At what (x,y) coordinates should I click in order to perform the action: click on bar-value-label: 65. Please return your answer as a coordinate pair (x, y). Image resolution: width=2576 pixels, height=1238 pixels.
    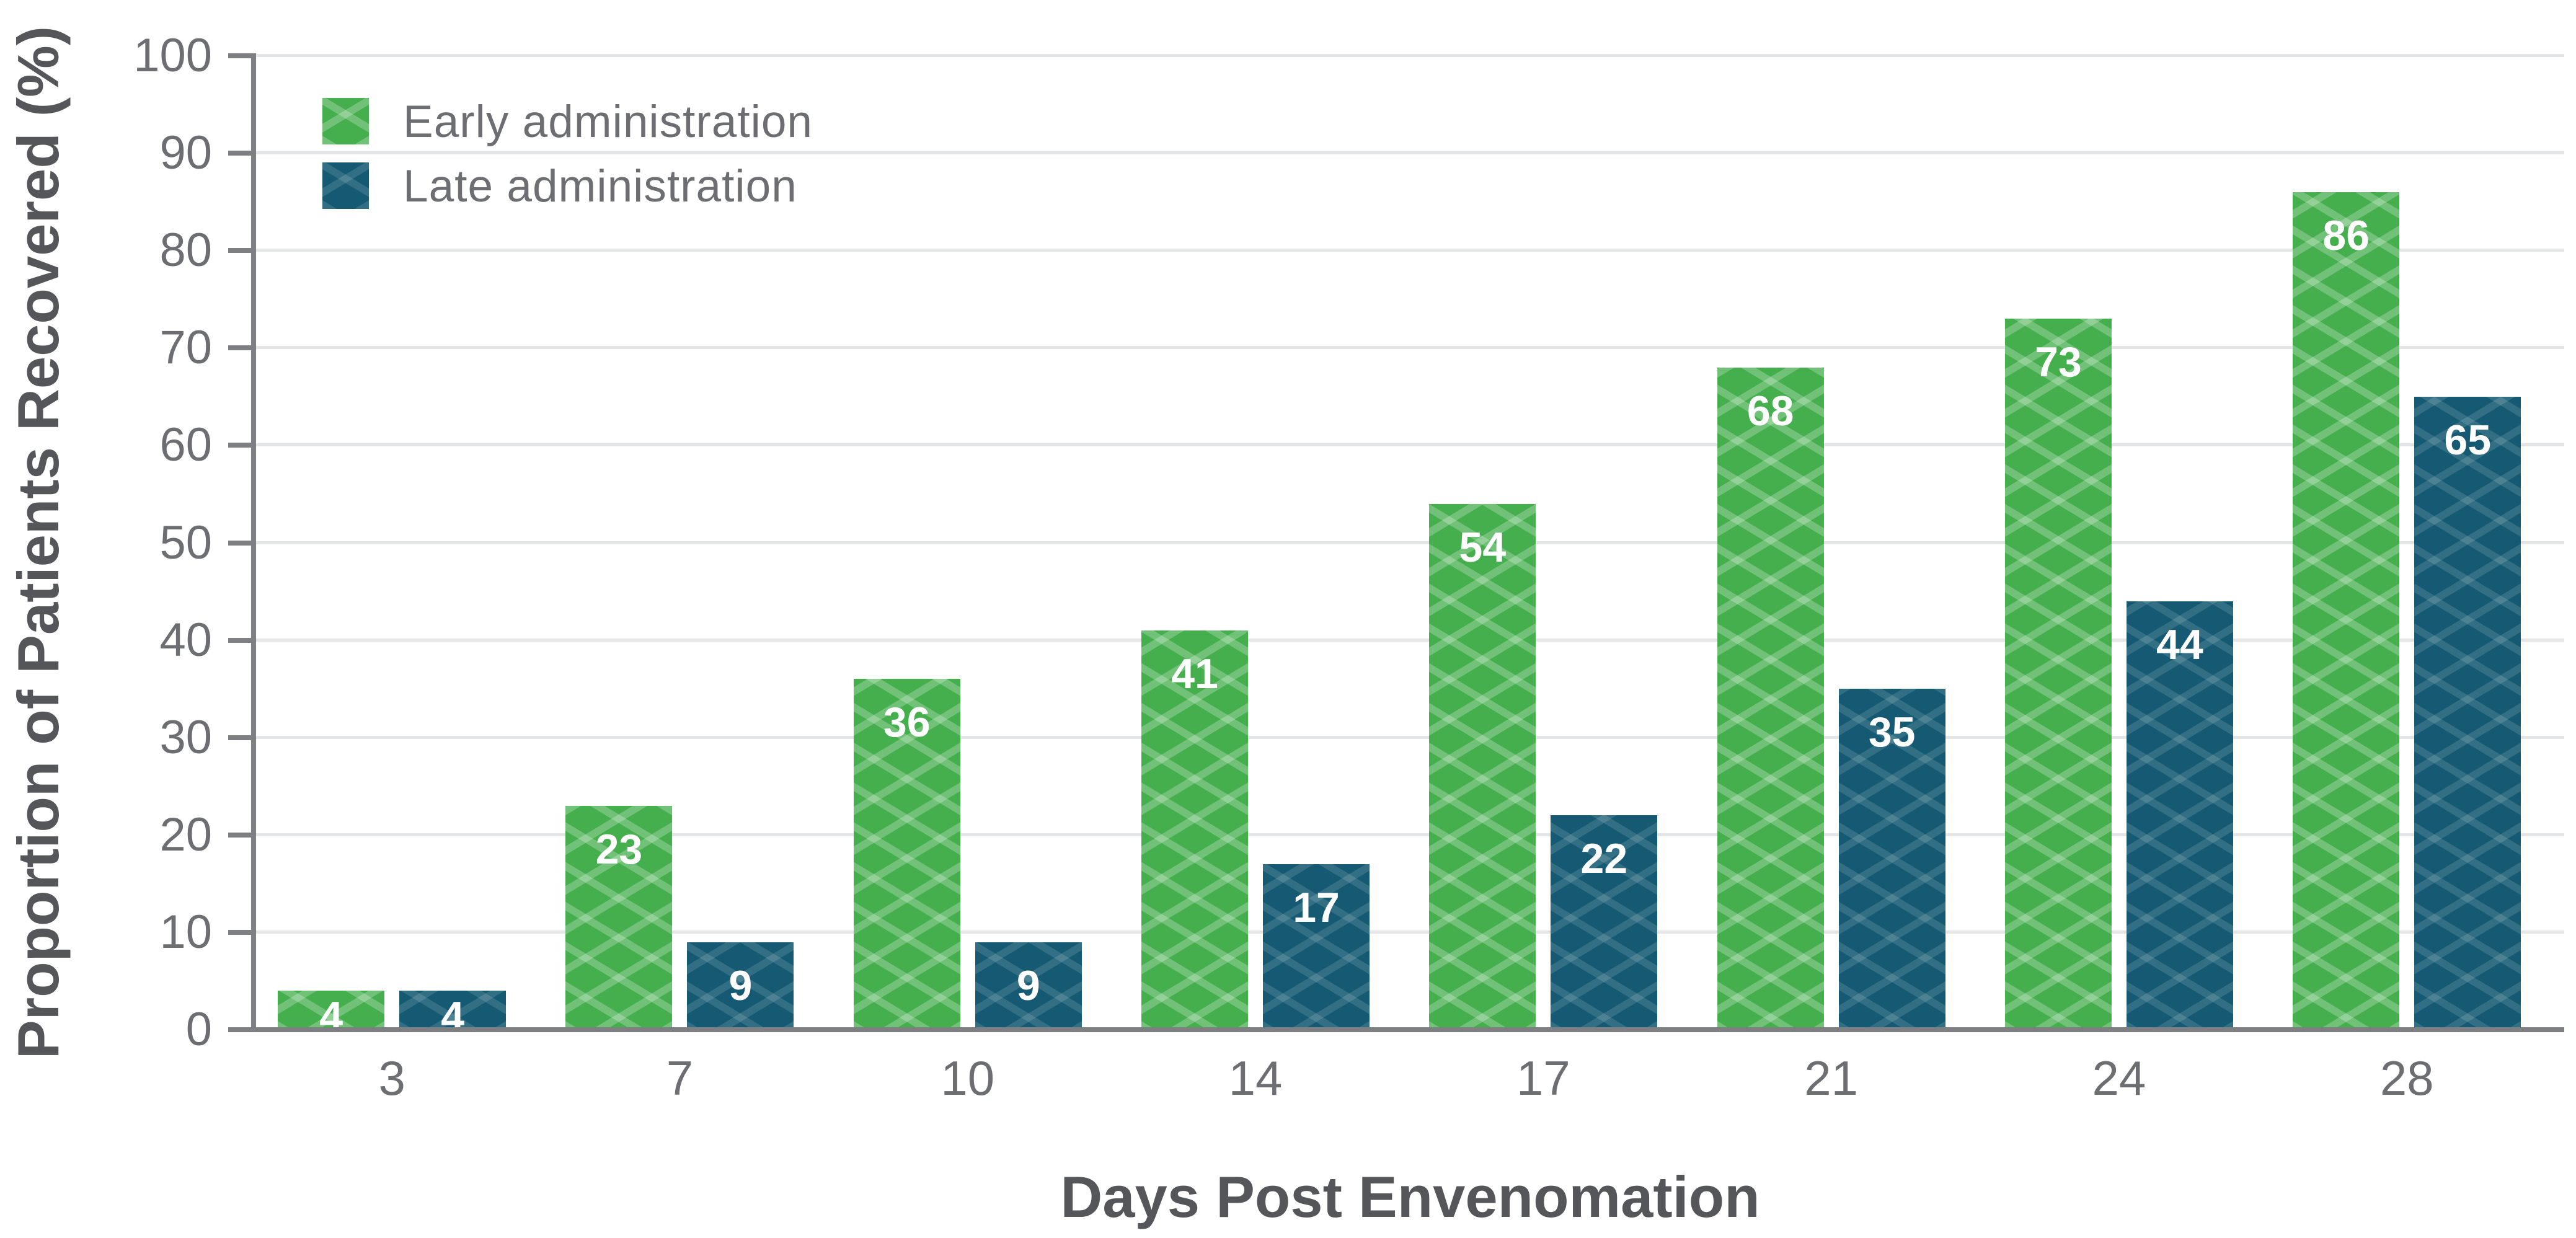
    Looking at the image, I should click on (2468, 440).